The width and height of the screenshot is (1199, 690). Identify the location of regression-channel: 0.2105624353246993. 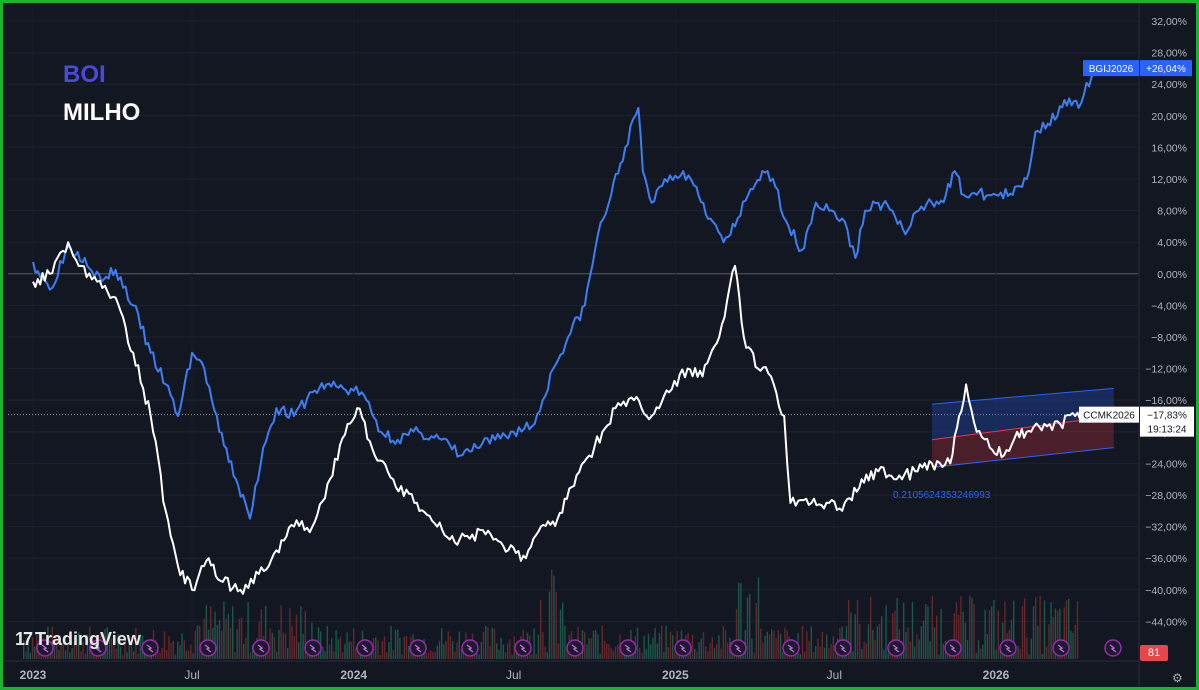
(1003, 444).